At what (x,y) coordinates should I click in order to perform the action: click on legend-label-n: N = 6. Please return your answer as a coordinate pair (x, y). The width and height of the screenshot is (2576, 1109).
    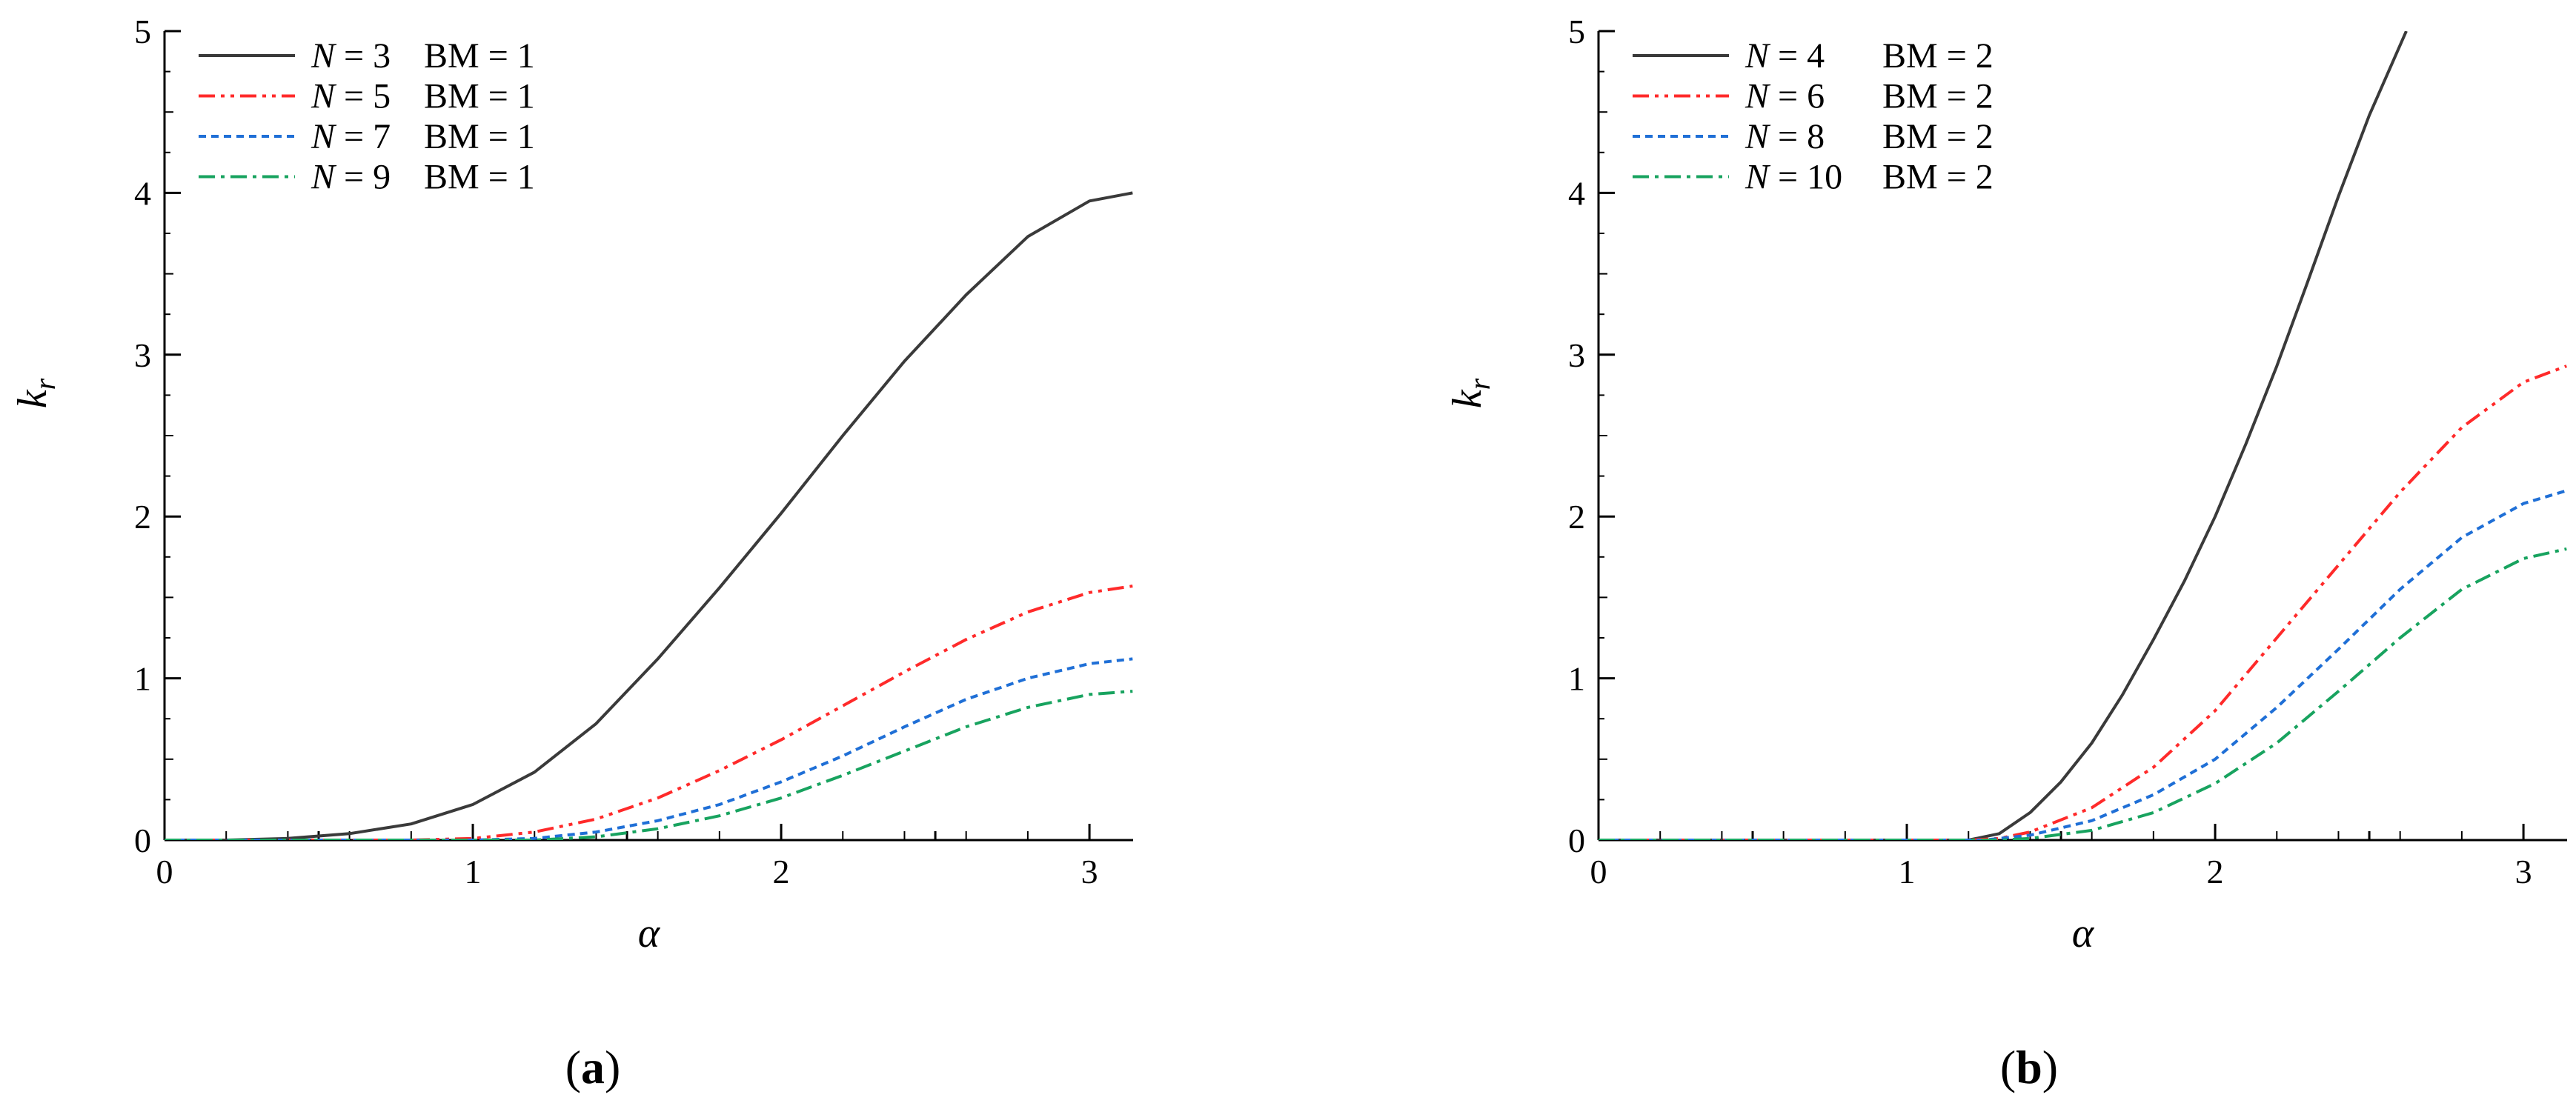
    Looking at the image, I should click on (1785, 96).